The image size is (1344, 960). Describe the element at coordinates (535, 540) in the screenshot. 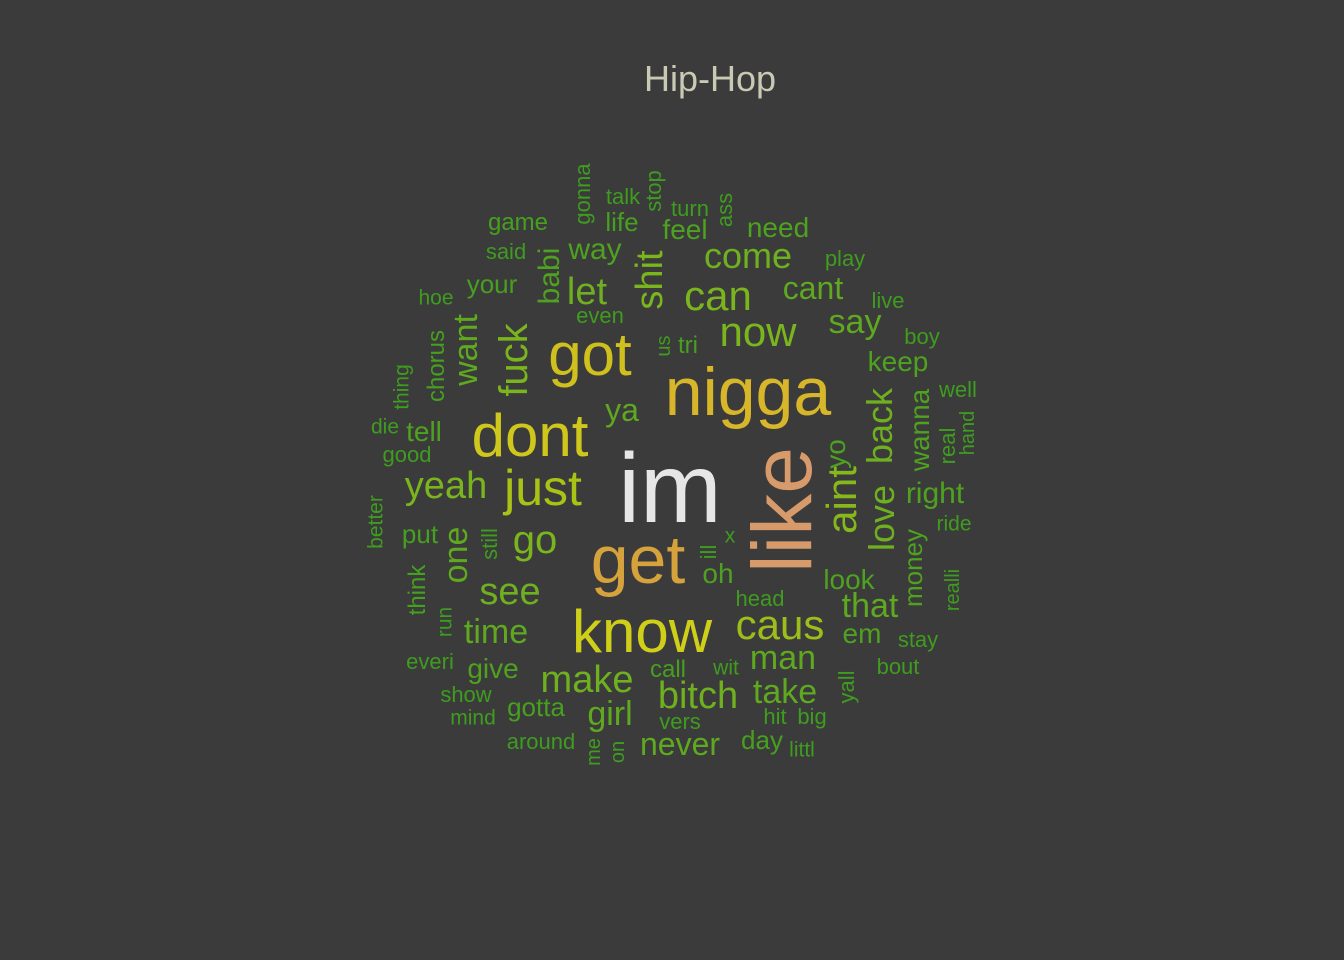

I see `word-go: go` at that location.